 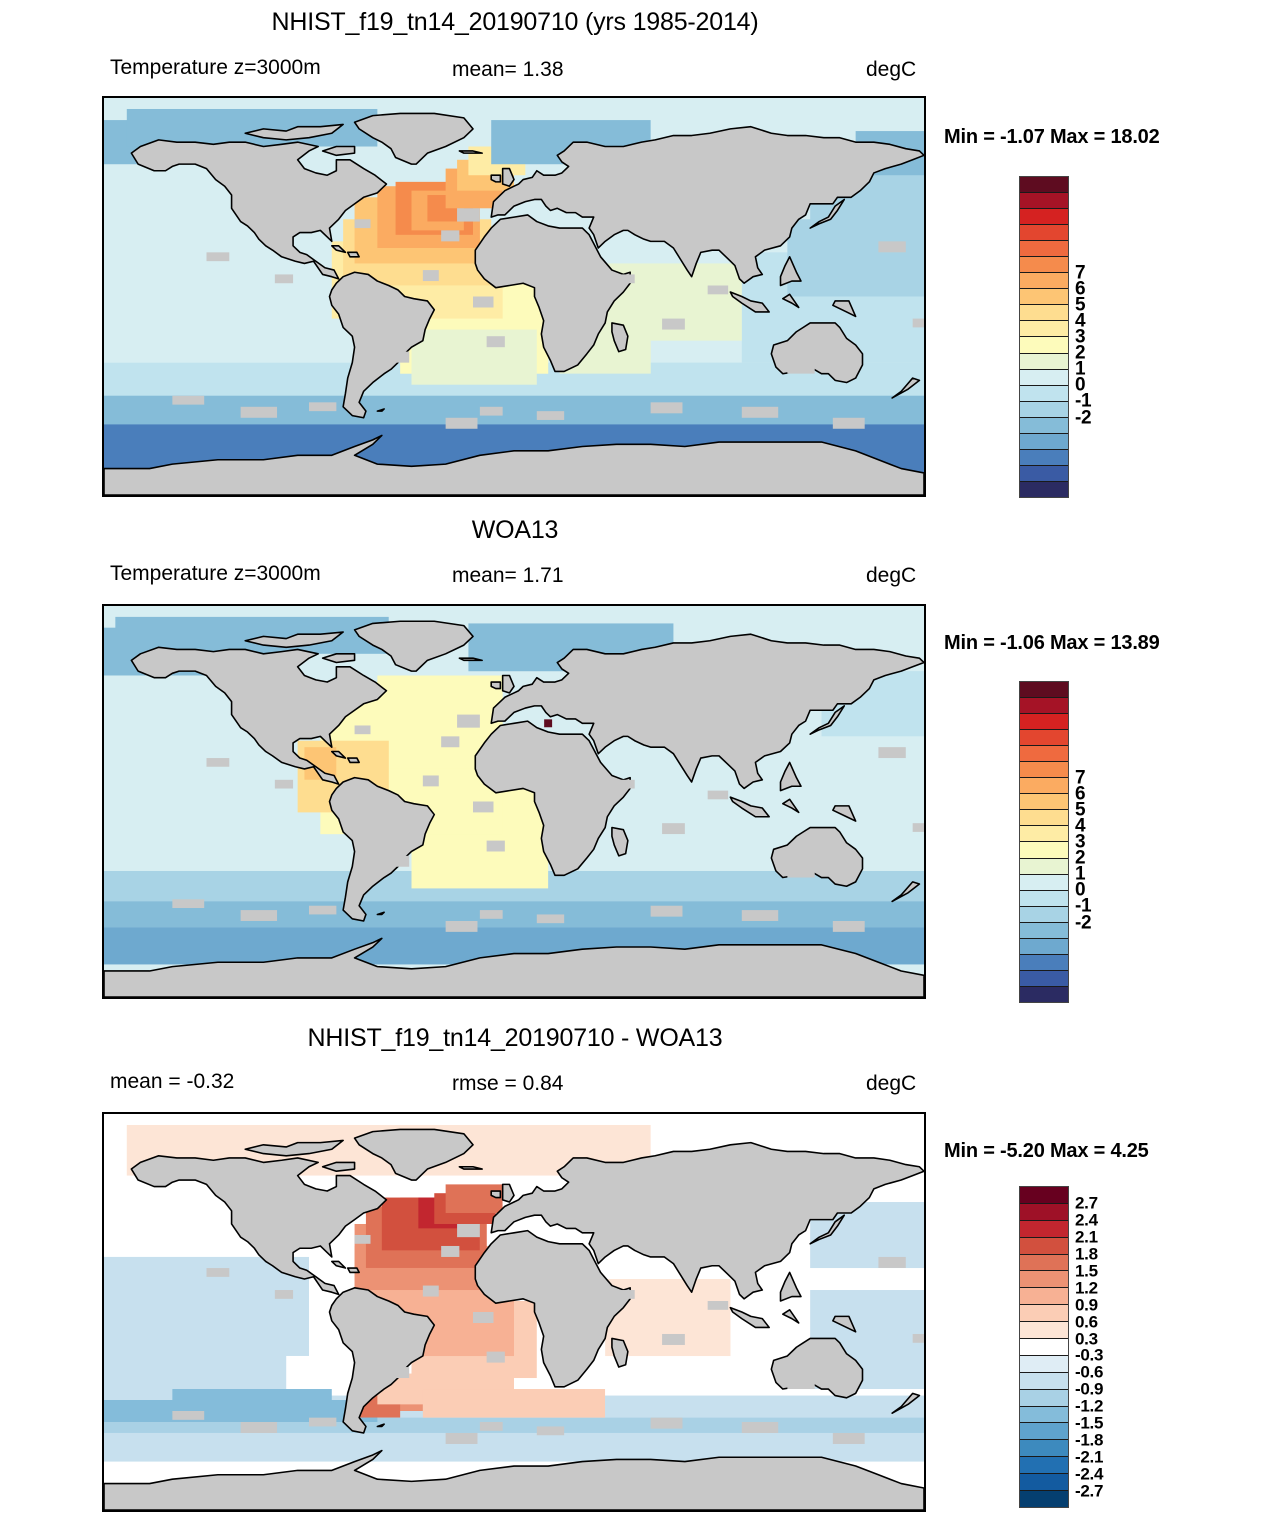 I want to click on colorbar-tick-label: -1.8, so click(x=1089, y=1440).